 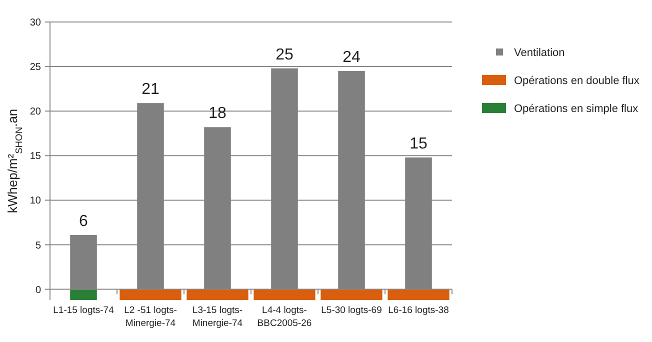 What do you see at coordinates (577, 80) in the screenshot?
I see `legend-label: Opérations en double flux` at bounding box center [577, 80].